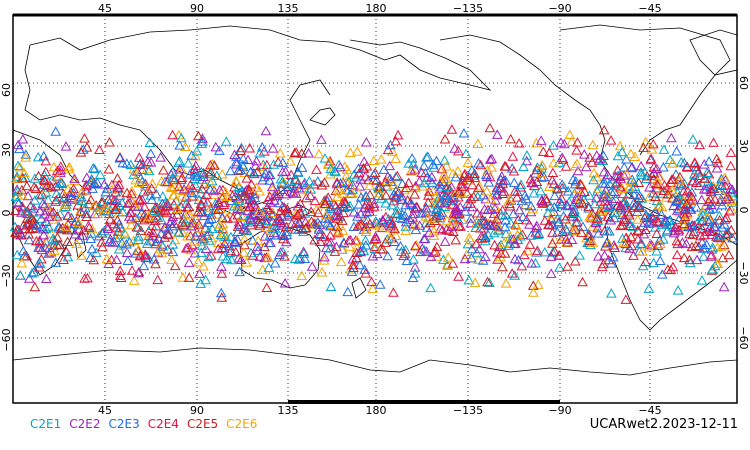  Describe the element at coordinates (663, 424) in the screenshot. I see `source-label: UCARwet2.2023-12-11` at that location.